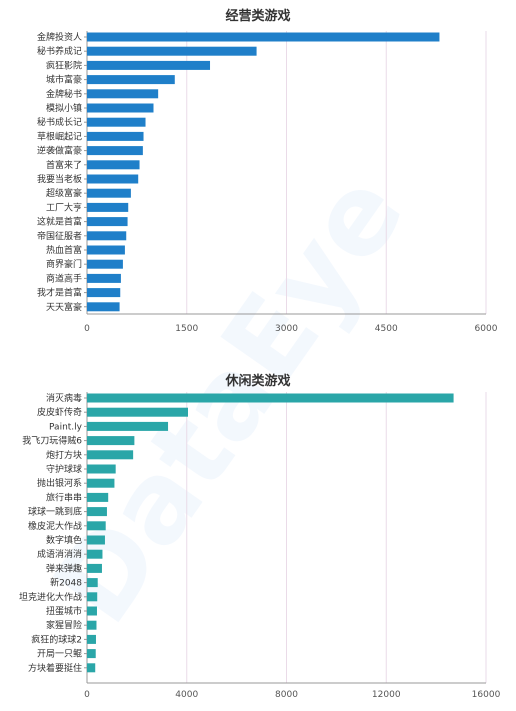 The height and width of the screenshot is (711, 516). I want to click on category-label: 天天富豪, so click(64, 307).